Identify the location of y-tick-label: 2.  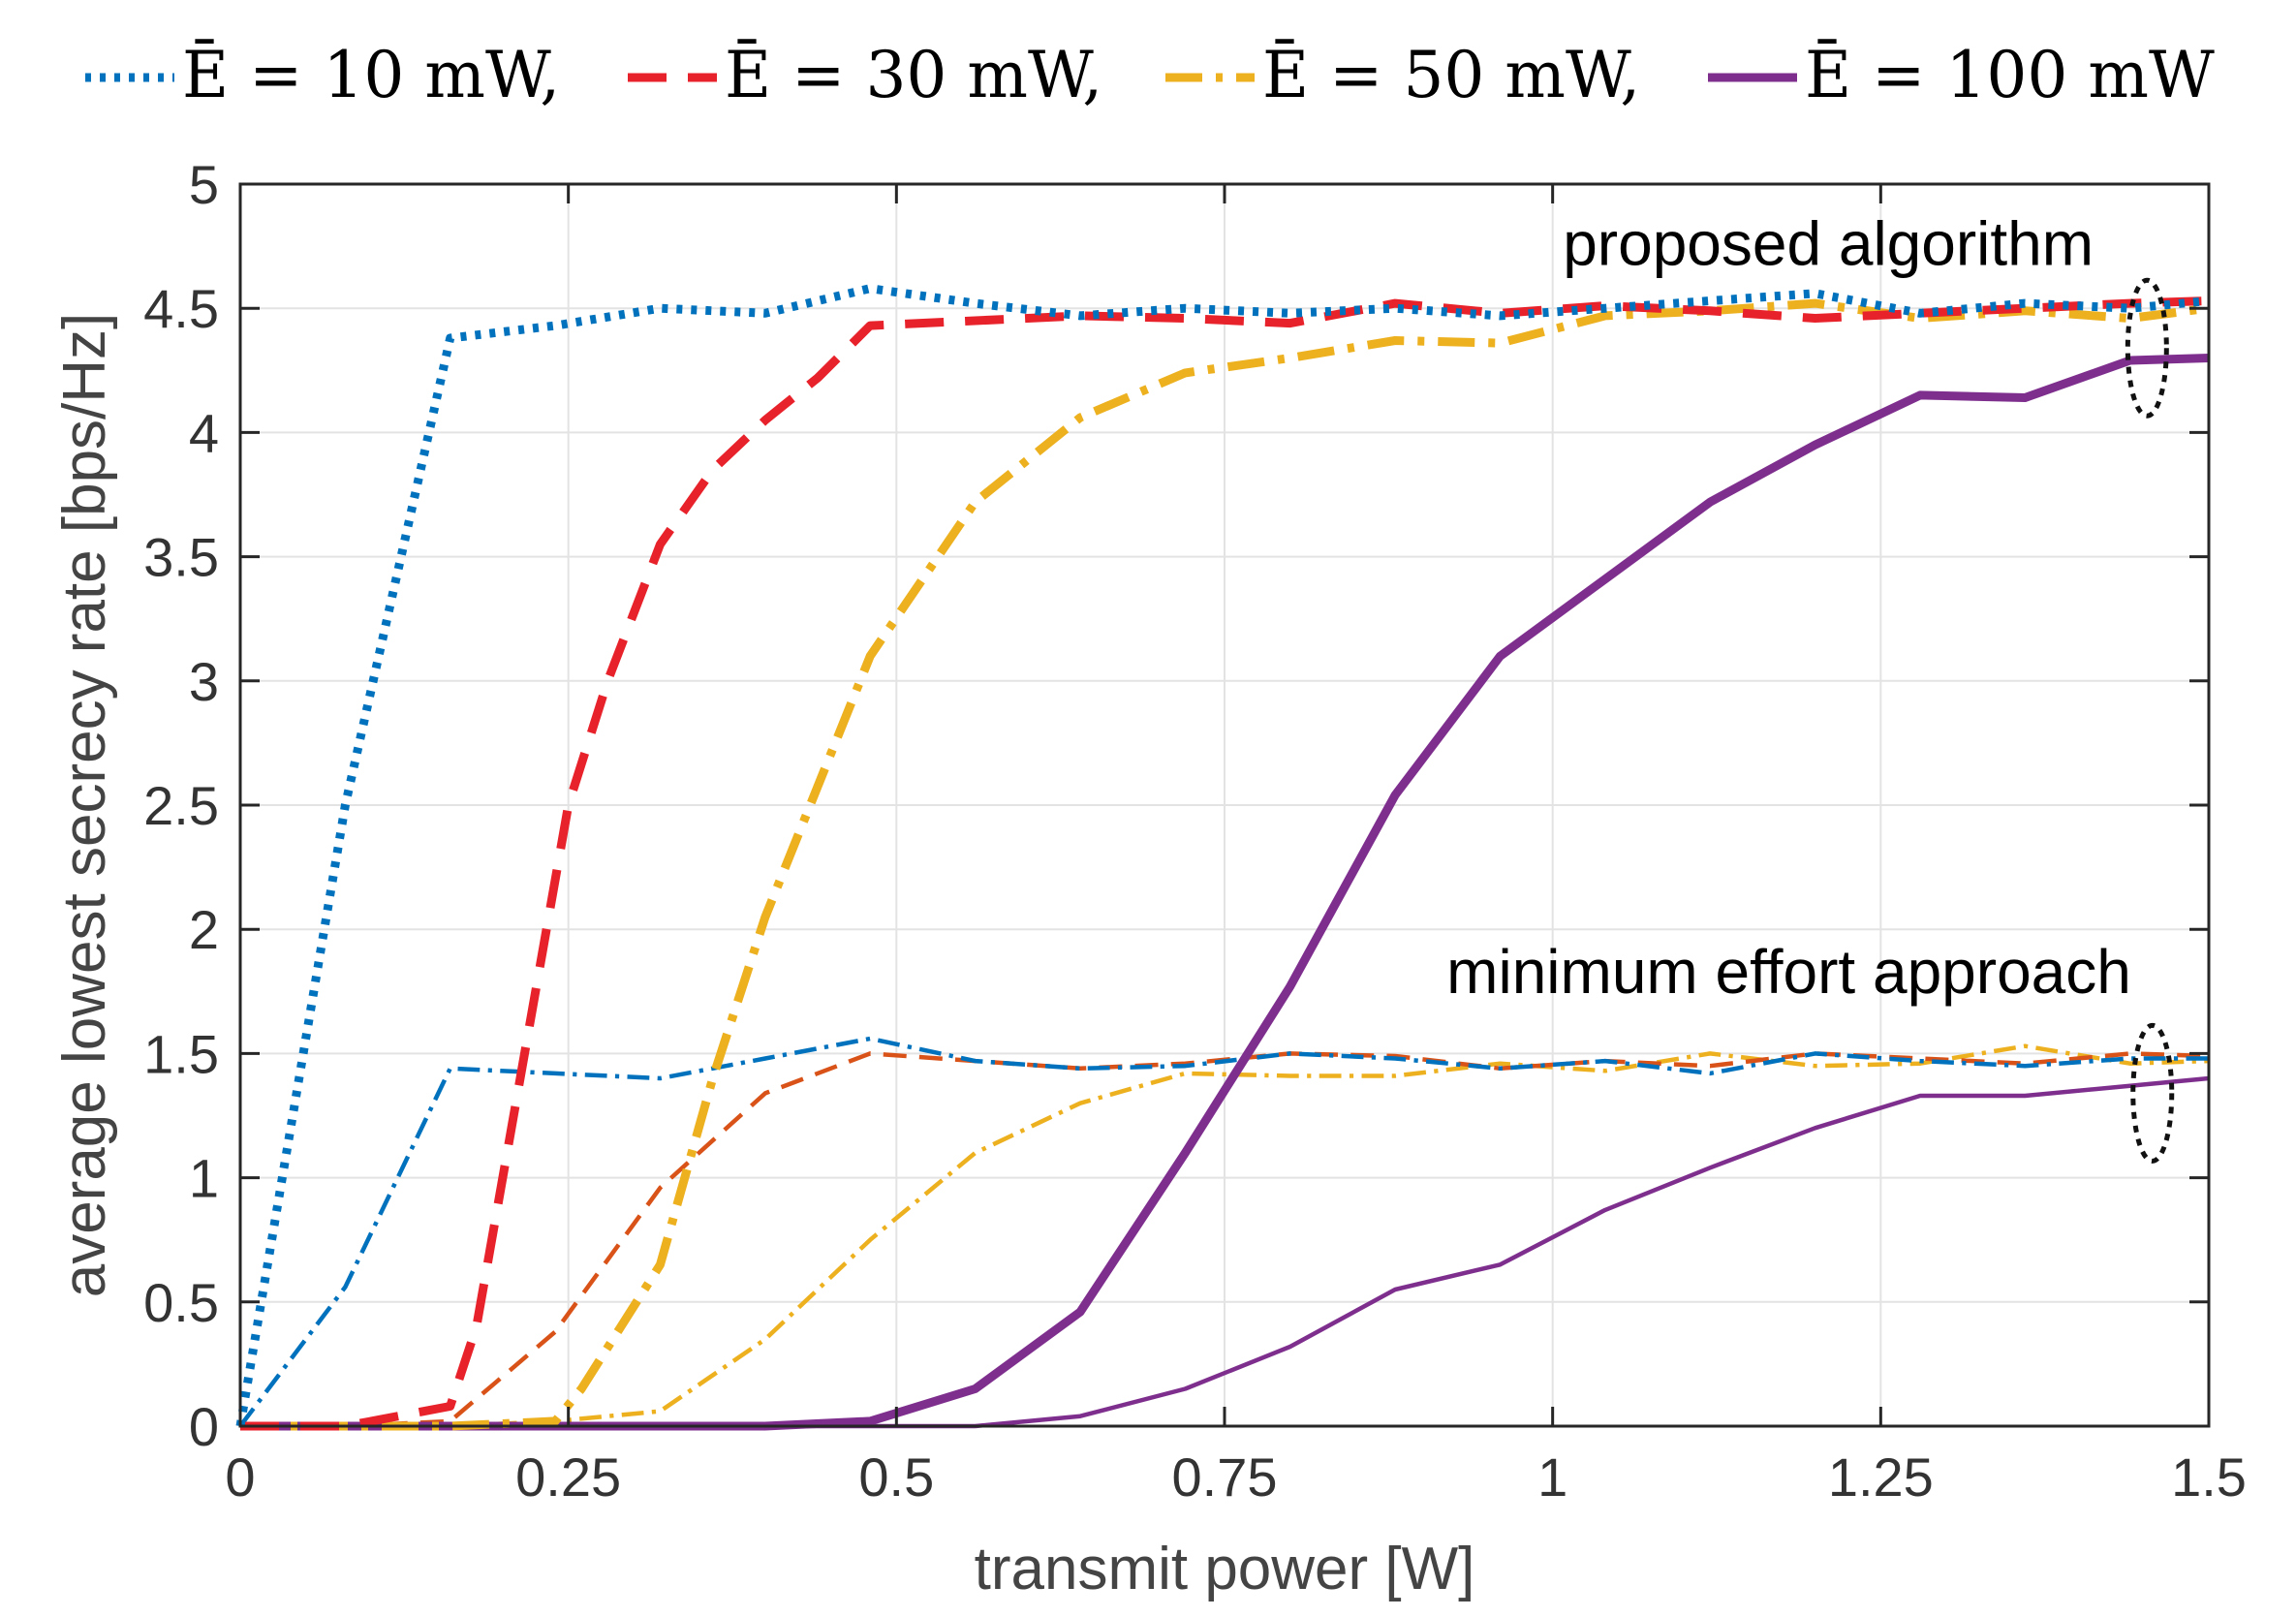
(204, 929).